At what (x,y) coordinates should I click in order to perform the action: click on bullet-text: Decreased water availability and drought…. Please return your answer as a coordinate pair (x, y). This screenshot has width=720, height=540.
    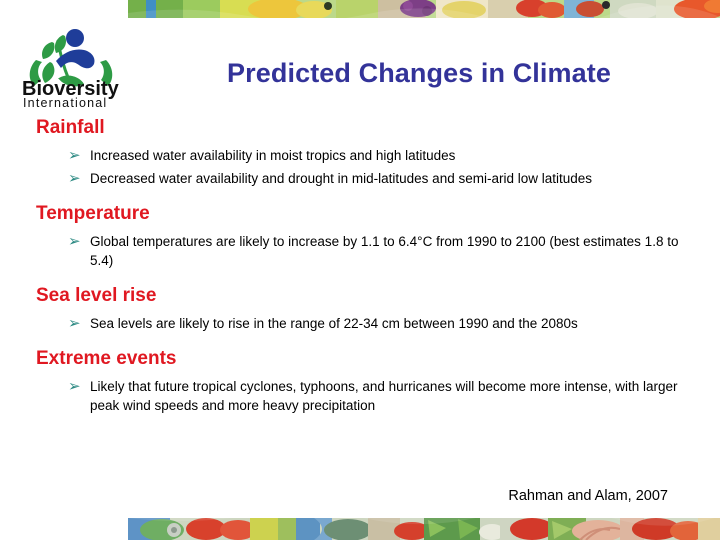
    Looking at the image, I should click on (341, 178).